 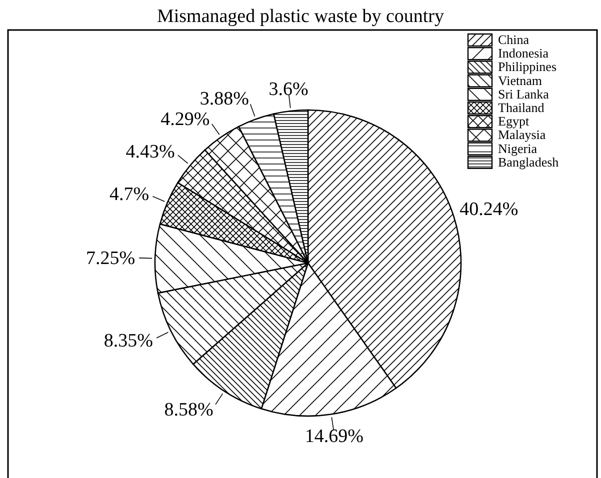 What do you see at coordinates (225, 99) in the screenshot?
I see `data-label: 3.88%` at bounding box center [225, 99].